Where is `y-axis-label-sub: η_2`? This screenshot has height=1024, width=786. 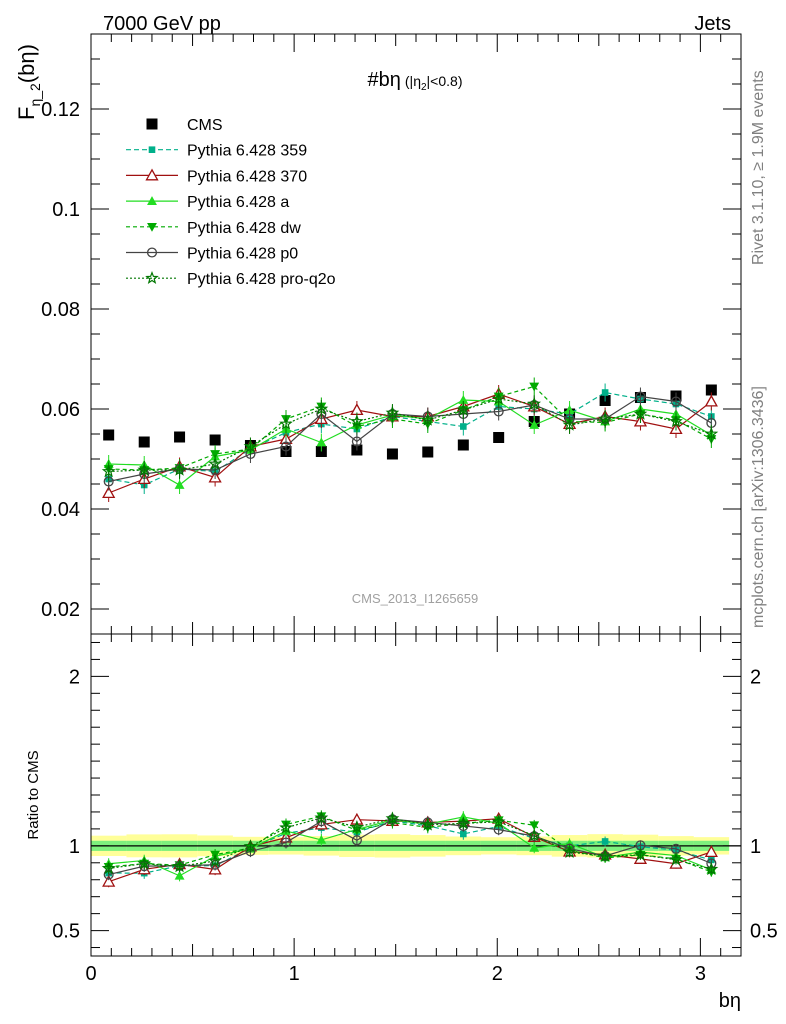 y-axis-label-sub: η_2 is located at coordinates (35, 95).